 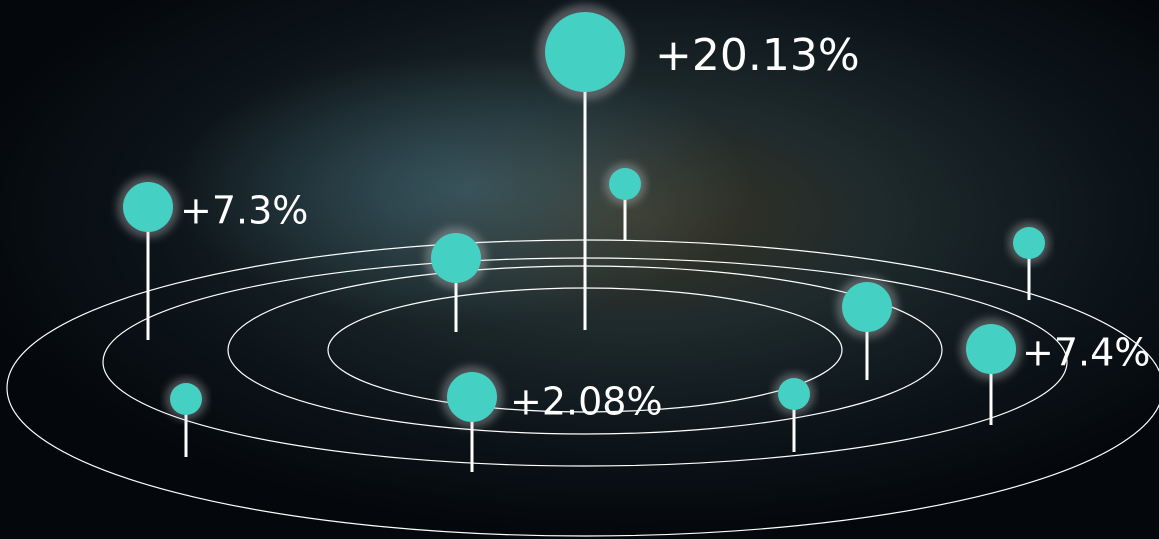 I want to click on pin-label: +2.08%, so click(x=586, y=402).